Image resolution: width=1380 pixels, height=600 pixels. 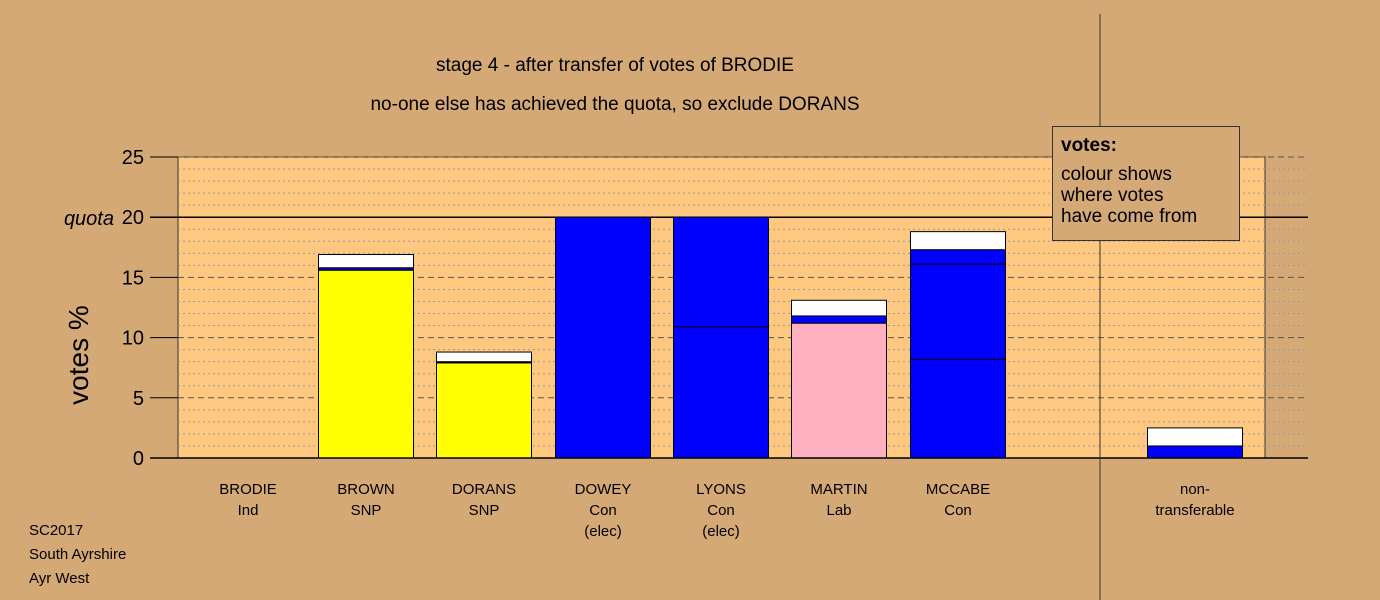 What do you see at coordinates (133, 158) in the screenshot?
I see `y-tick-label: 25` at bounding box center [133, 158].